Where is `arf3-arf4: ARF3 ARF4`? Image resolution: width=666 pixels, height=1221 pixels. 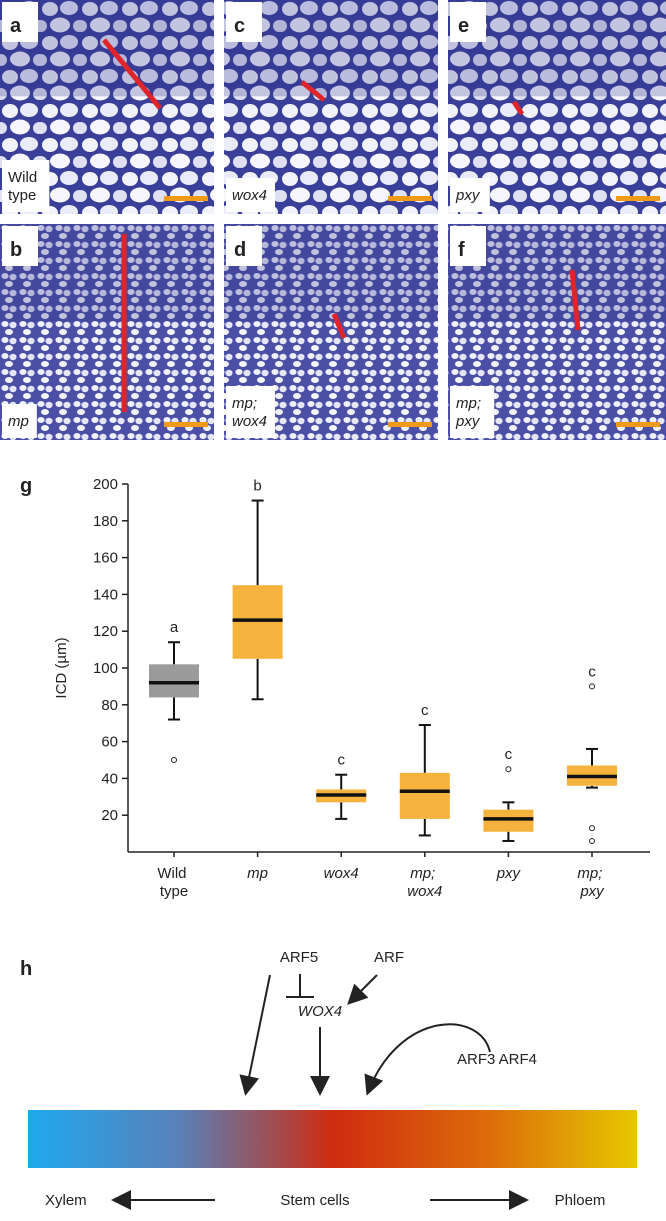 arf3-arf4: ARF3 ARF4 is located at coordinates (497, 1059).